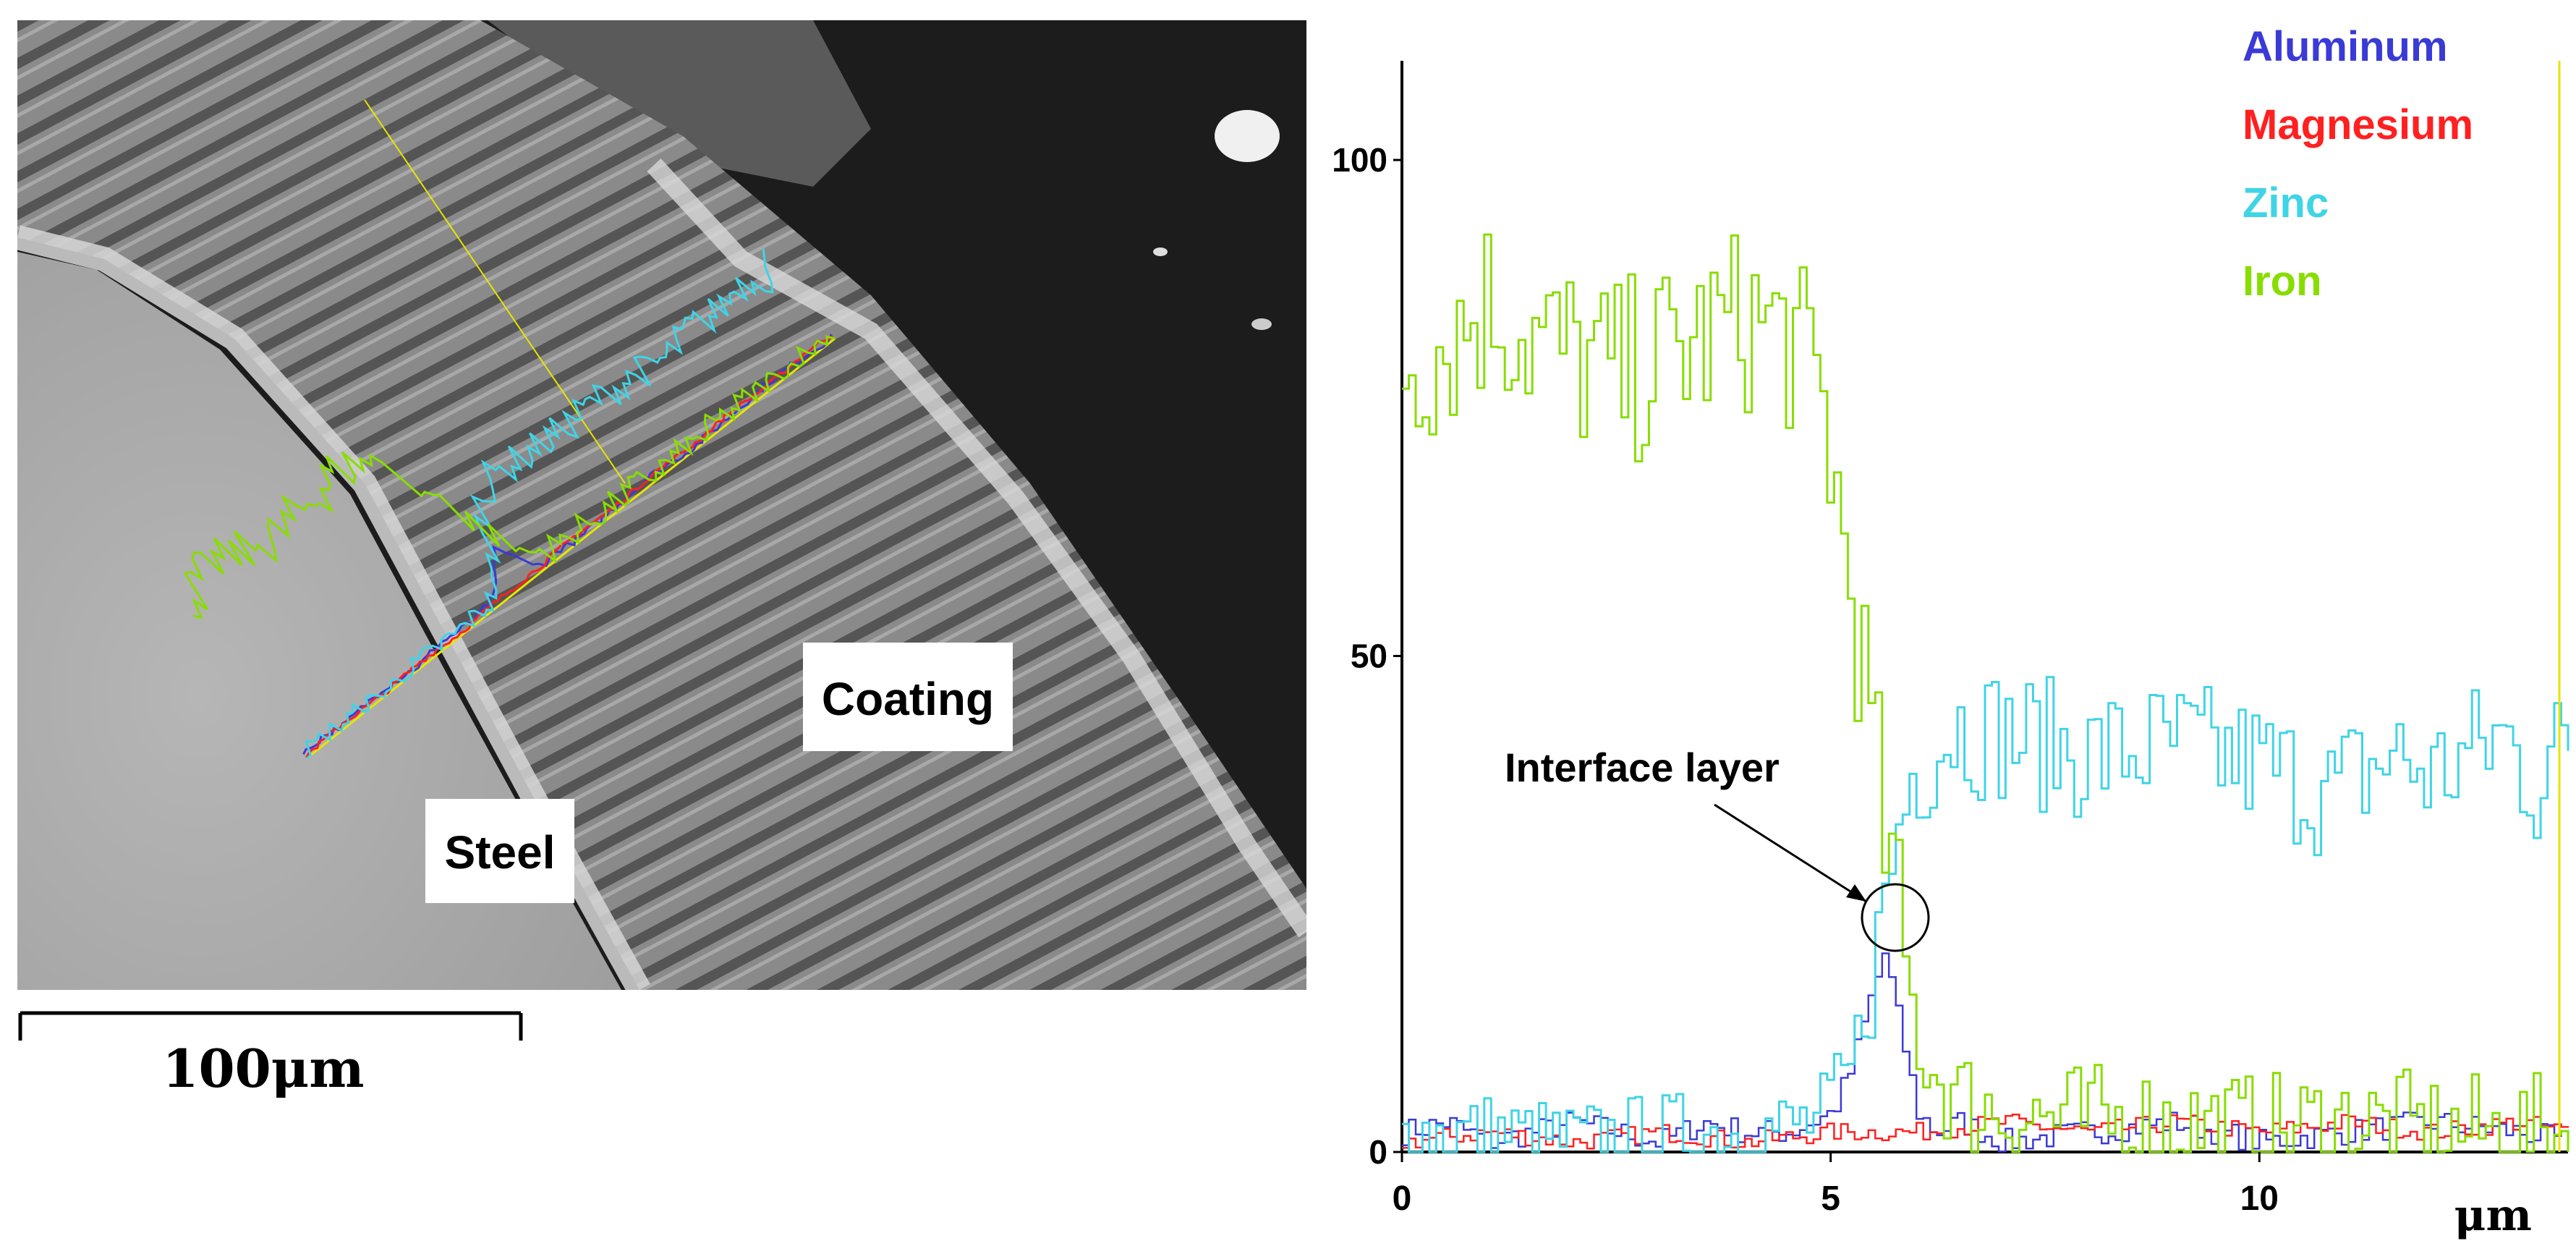 Image resolution: width=2576 pixels, height=1241 pixels. I want to click on legend-entry-magnesium: Magnesium, so click(2358, 124).